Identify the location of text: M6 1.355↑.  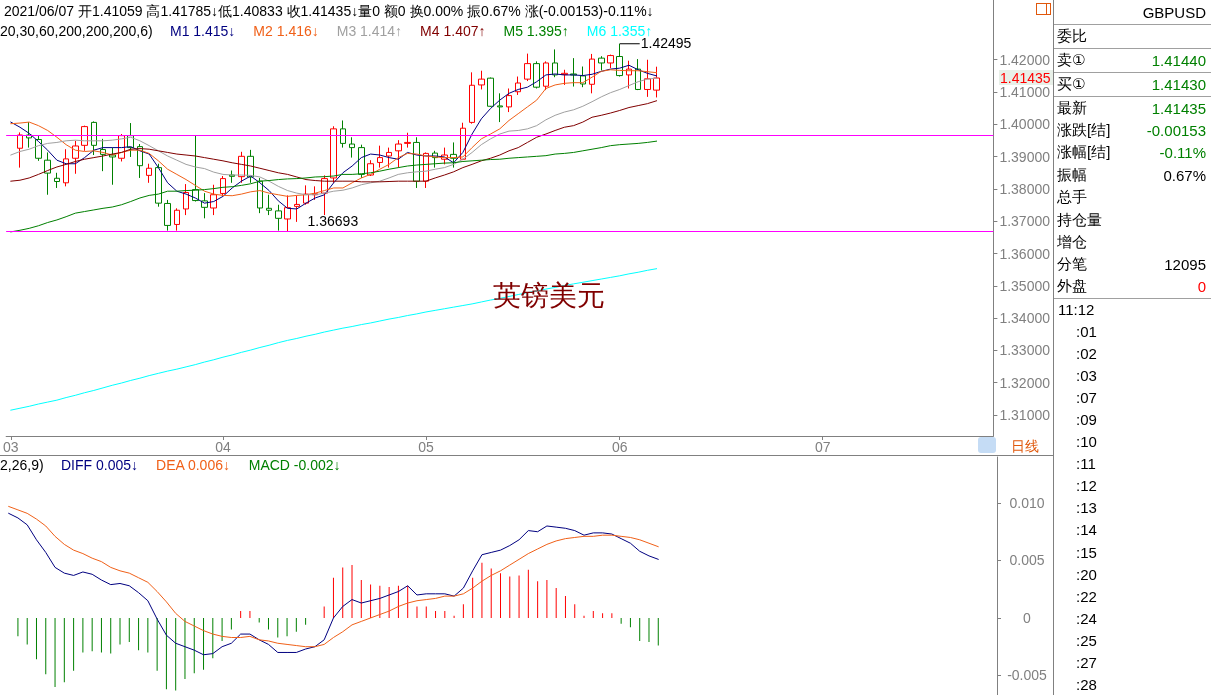
(619, 31).